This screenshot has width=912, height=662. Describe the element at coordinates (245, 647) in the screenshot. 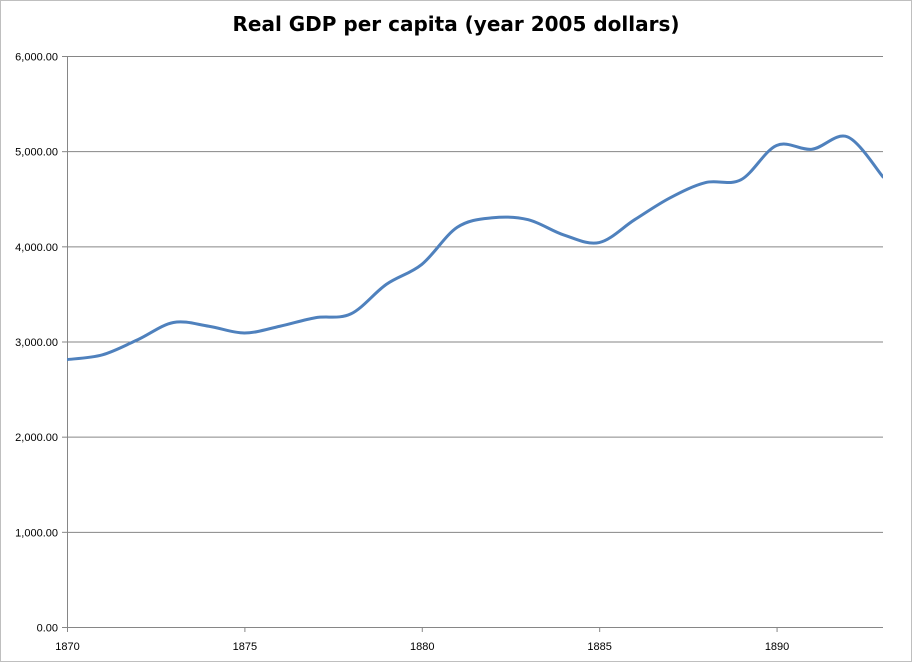

I see `x-tick-label-1: 1875` at that location.